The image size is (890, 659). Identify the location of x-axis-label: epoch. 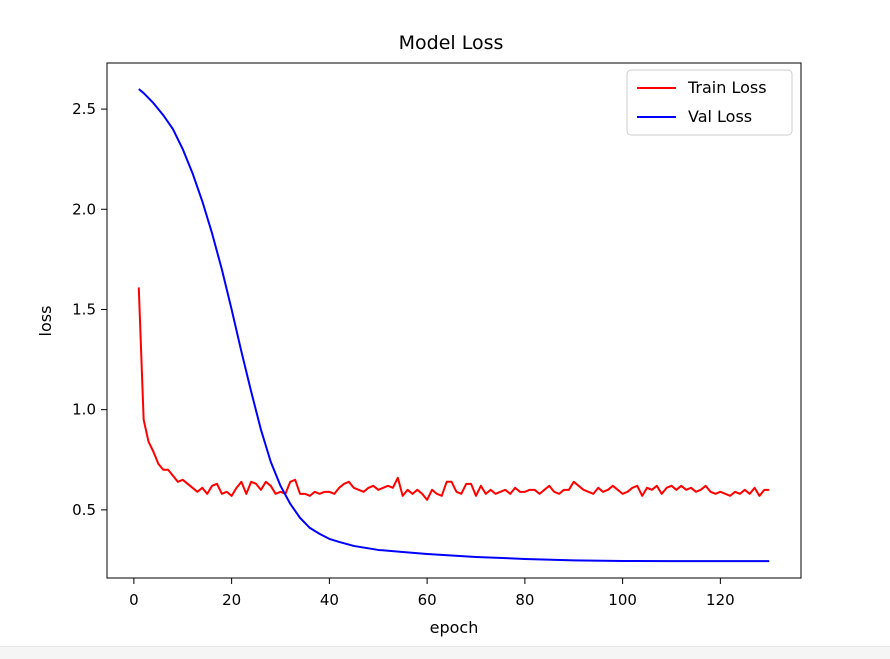
(454, 627).